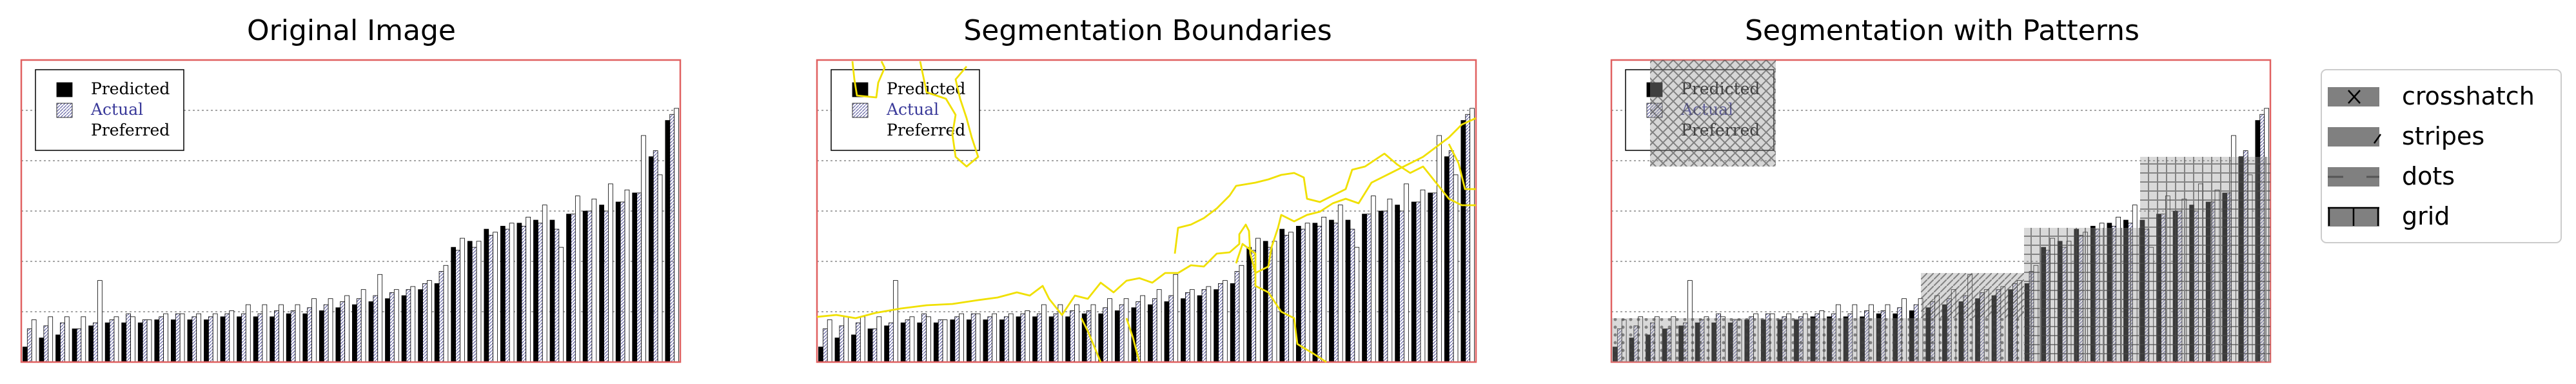 The height and width of the screenshot is (384, 2576). Describe the element at coordinates (2389, 216) in the screenshot. I see `legend-item-grid: grid` at that location.